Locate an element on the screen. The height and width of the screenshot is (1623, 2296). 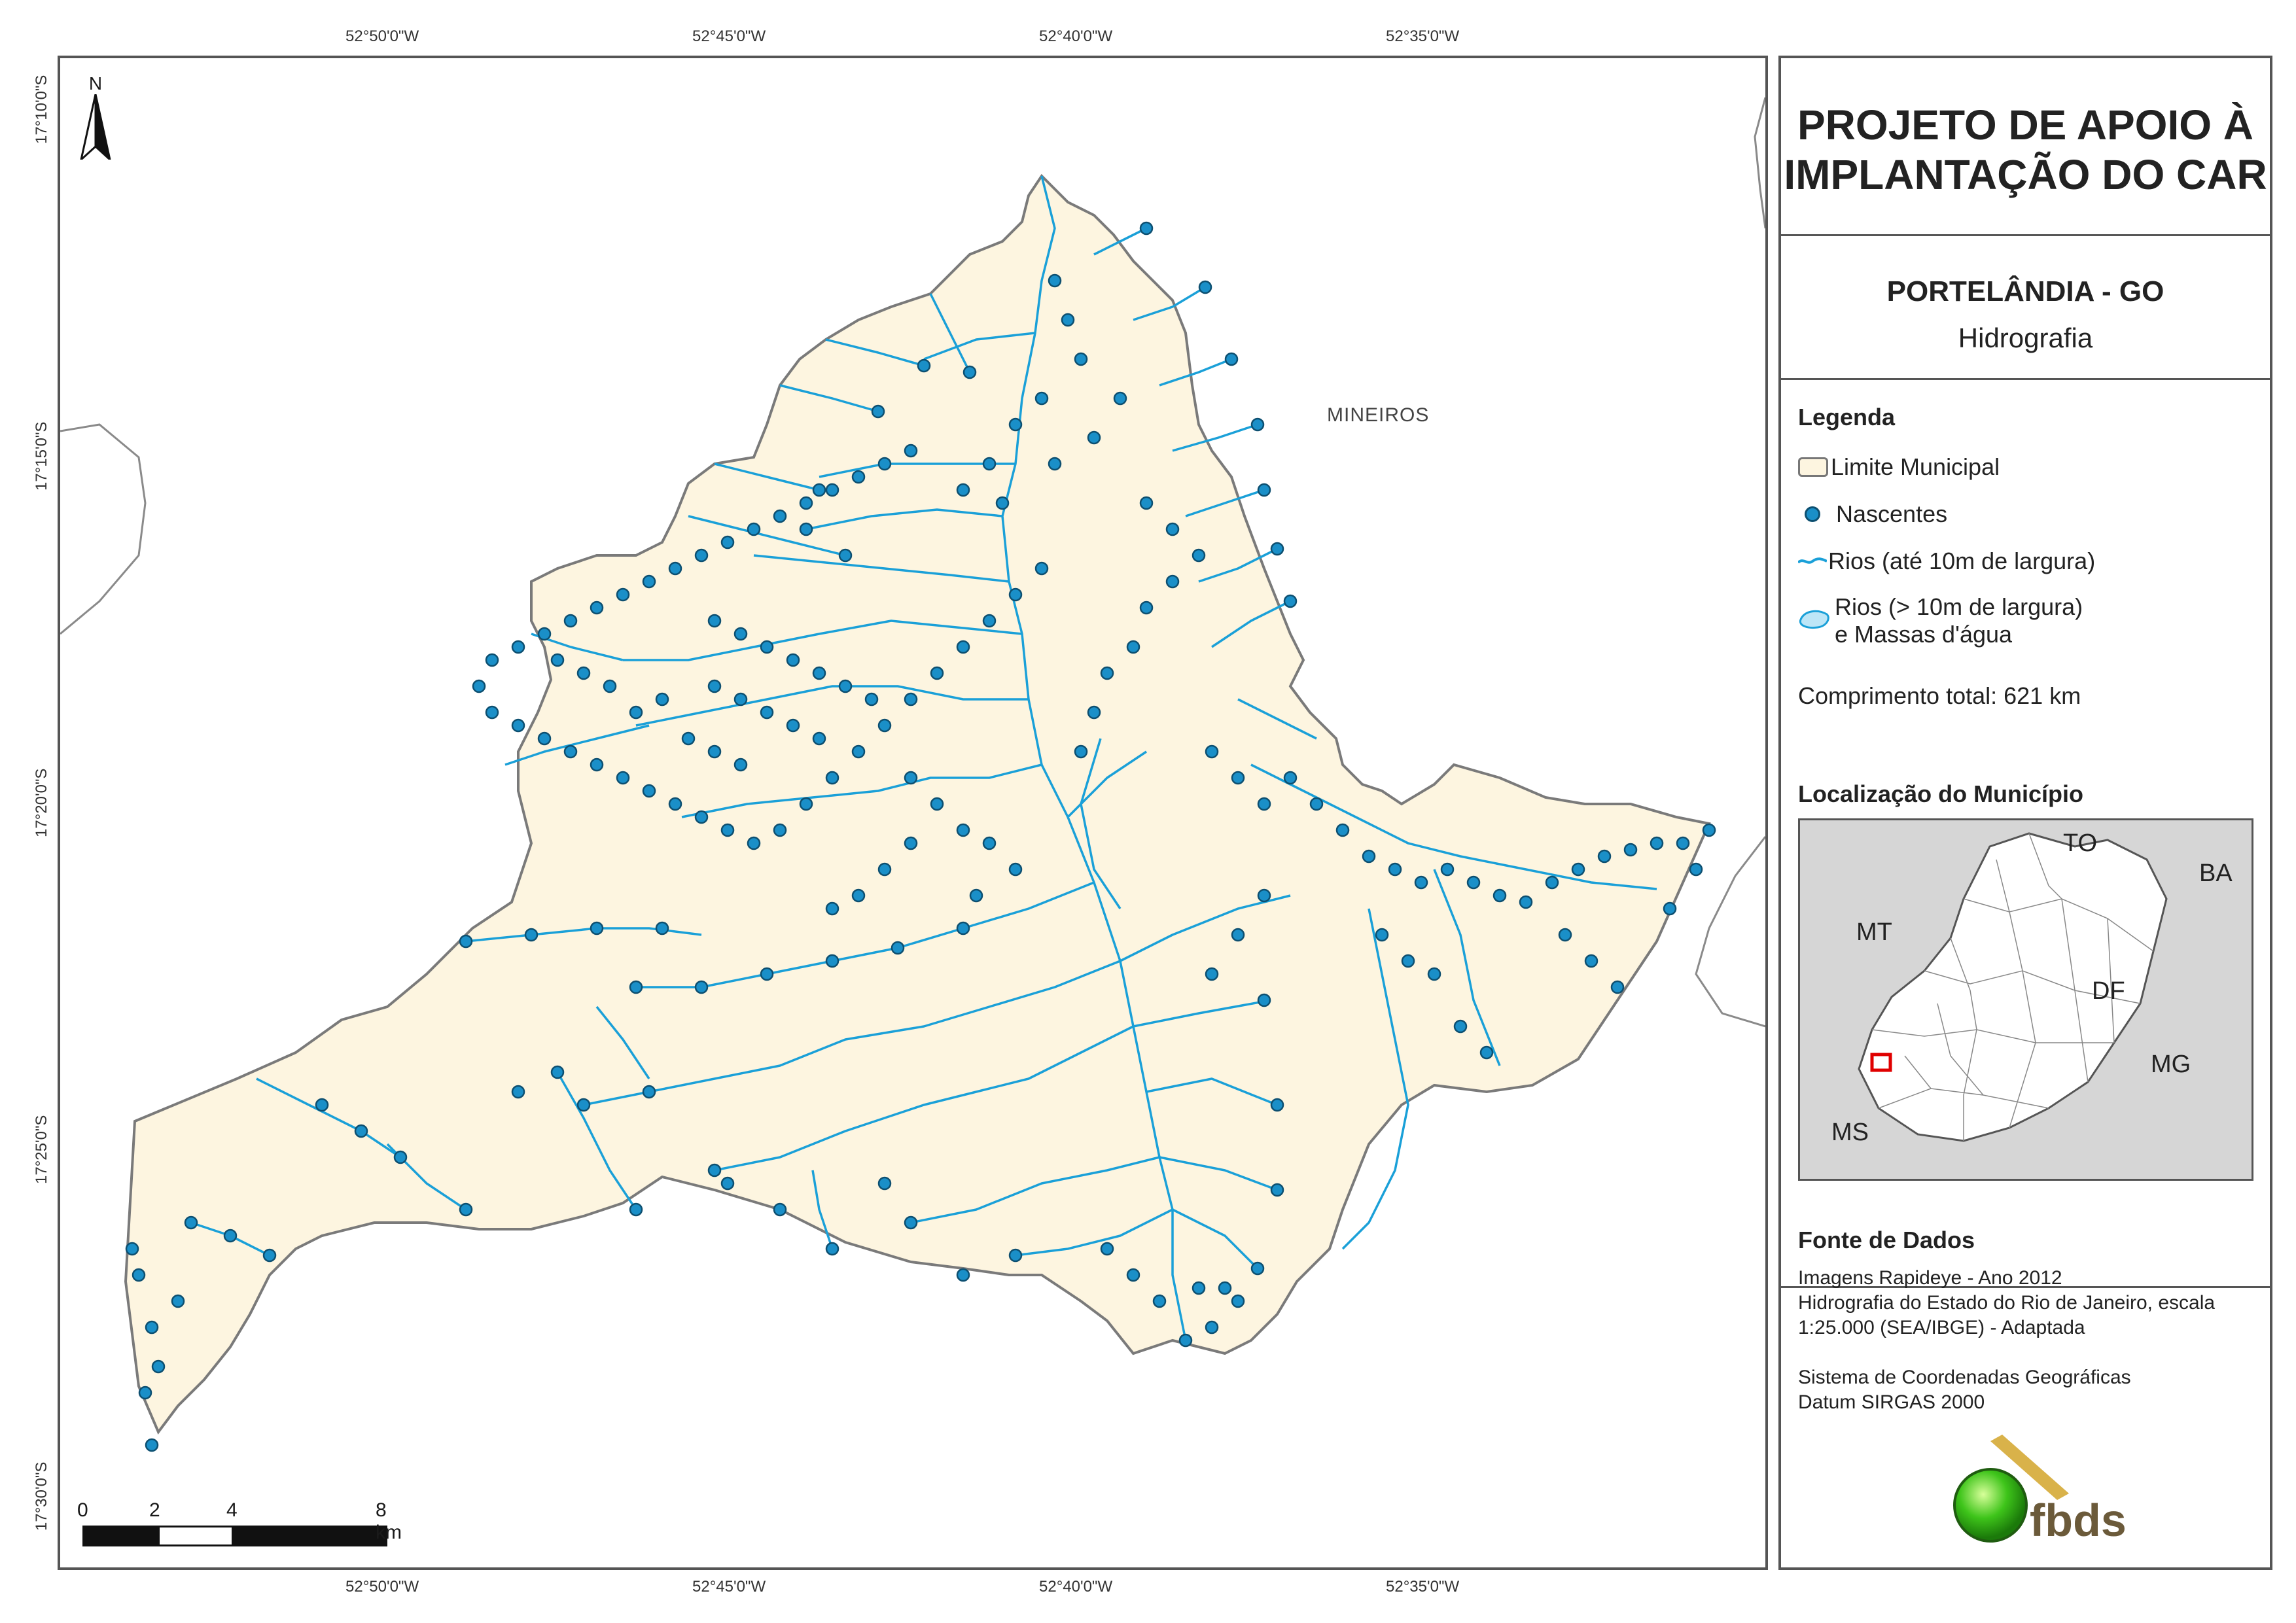
top-coord-3: 52°40'0"W is located at coordinates (1076, 36).